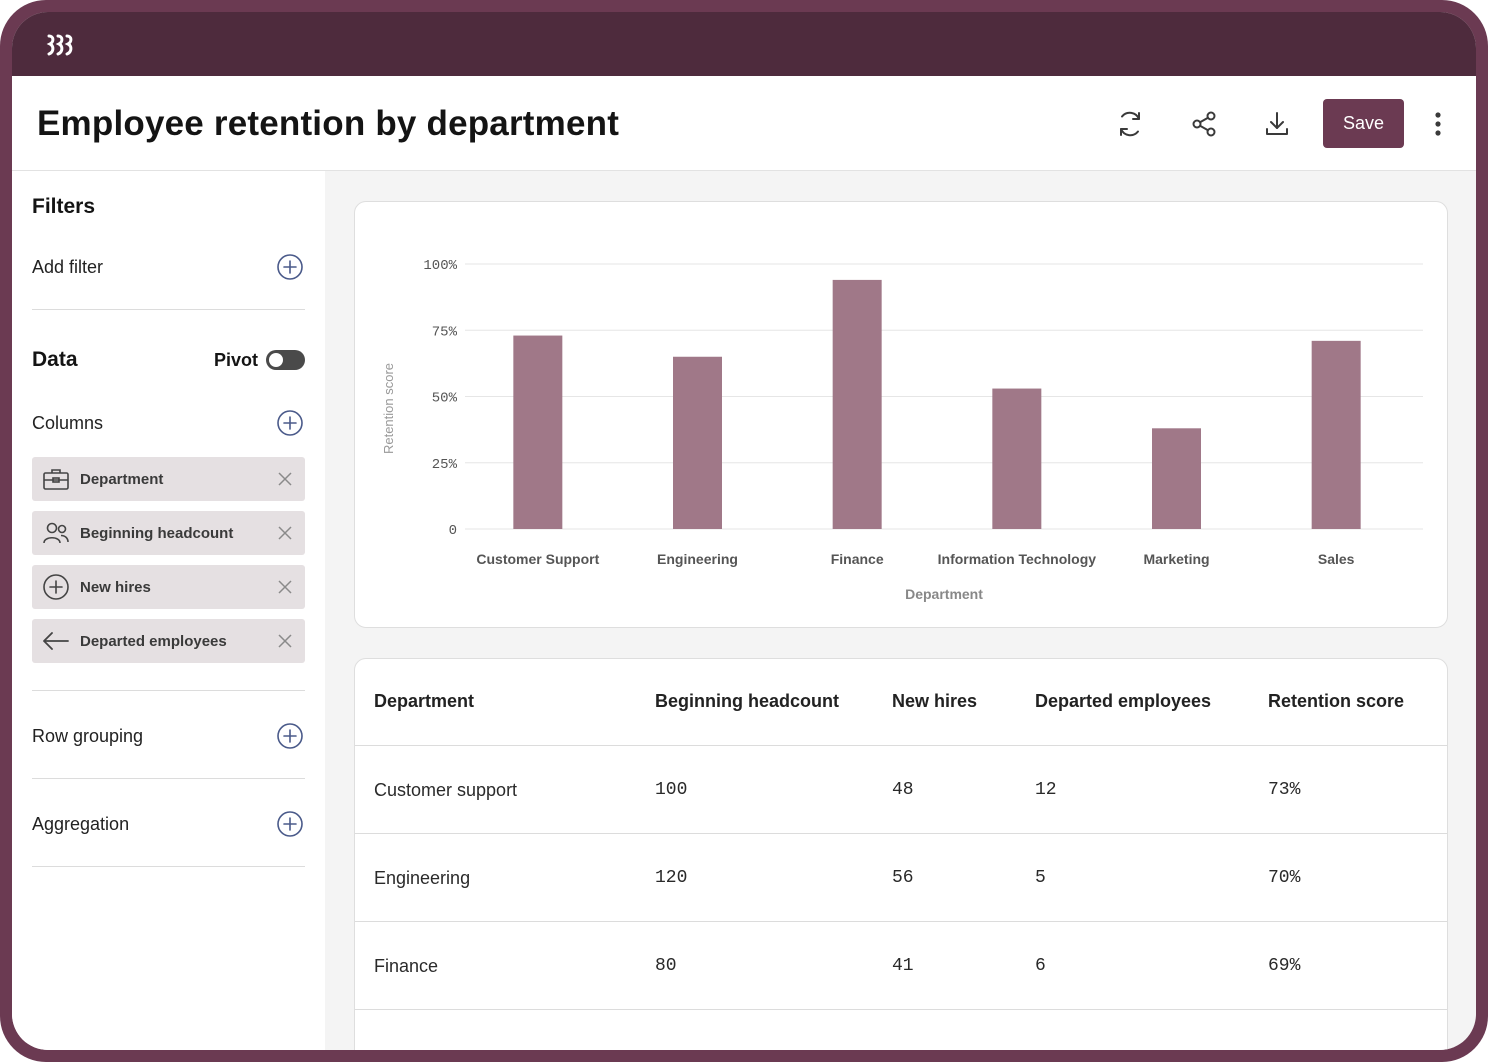 The height and width of the screenshot is (1062, 1488). I want to click on add-filter-label: Add filter, so click(68, 267).